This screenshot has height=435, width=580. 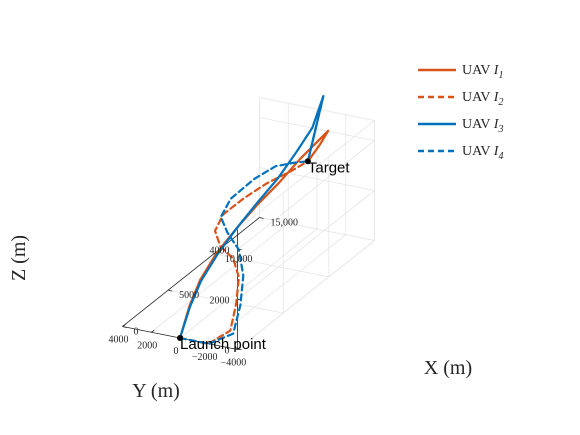 What do you see at coordinates (119, 340) in the screenshot?
I see `y-tick-label: 4000` at bounding box center [119, 340].